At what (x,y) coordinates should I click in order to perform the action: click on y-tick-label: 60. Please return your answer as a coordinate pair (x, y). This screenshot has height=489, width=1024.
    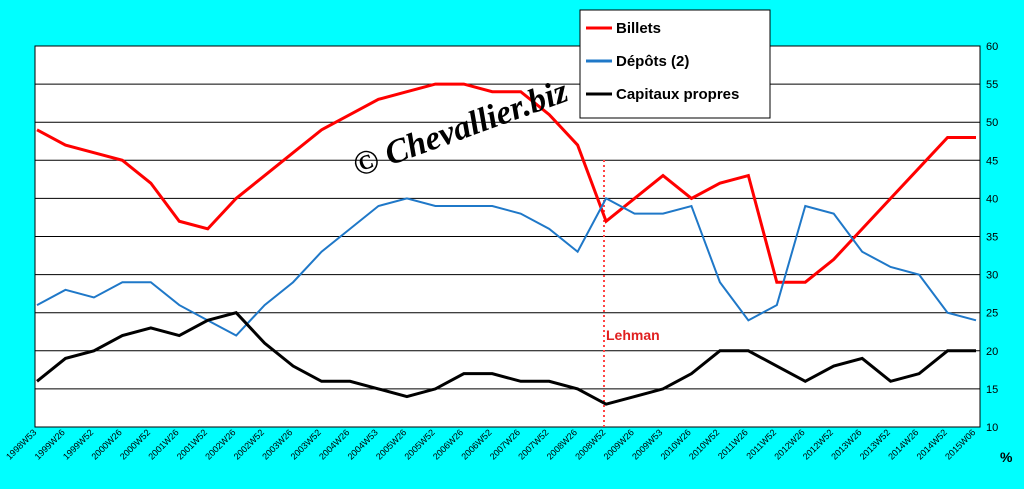
    Looking at the image, I should click on (992, 47).